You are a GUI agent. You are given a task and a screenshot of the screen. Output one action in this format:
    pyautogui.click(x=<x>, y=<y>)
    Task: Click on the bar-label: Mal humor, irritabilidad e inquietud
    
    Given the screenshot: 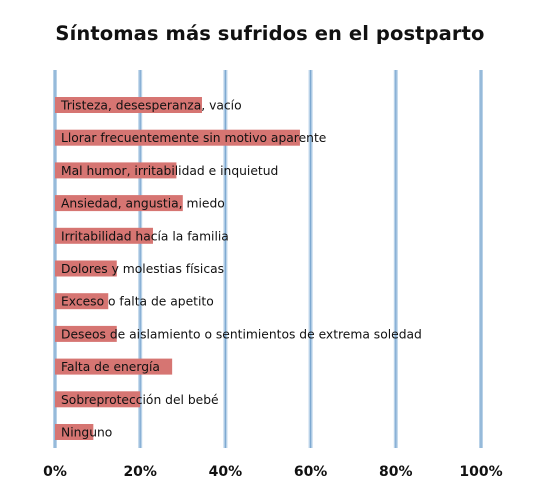 What is the action you would take?
    pyautogui.click(x=169, y=171)
    